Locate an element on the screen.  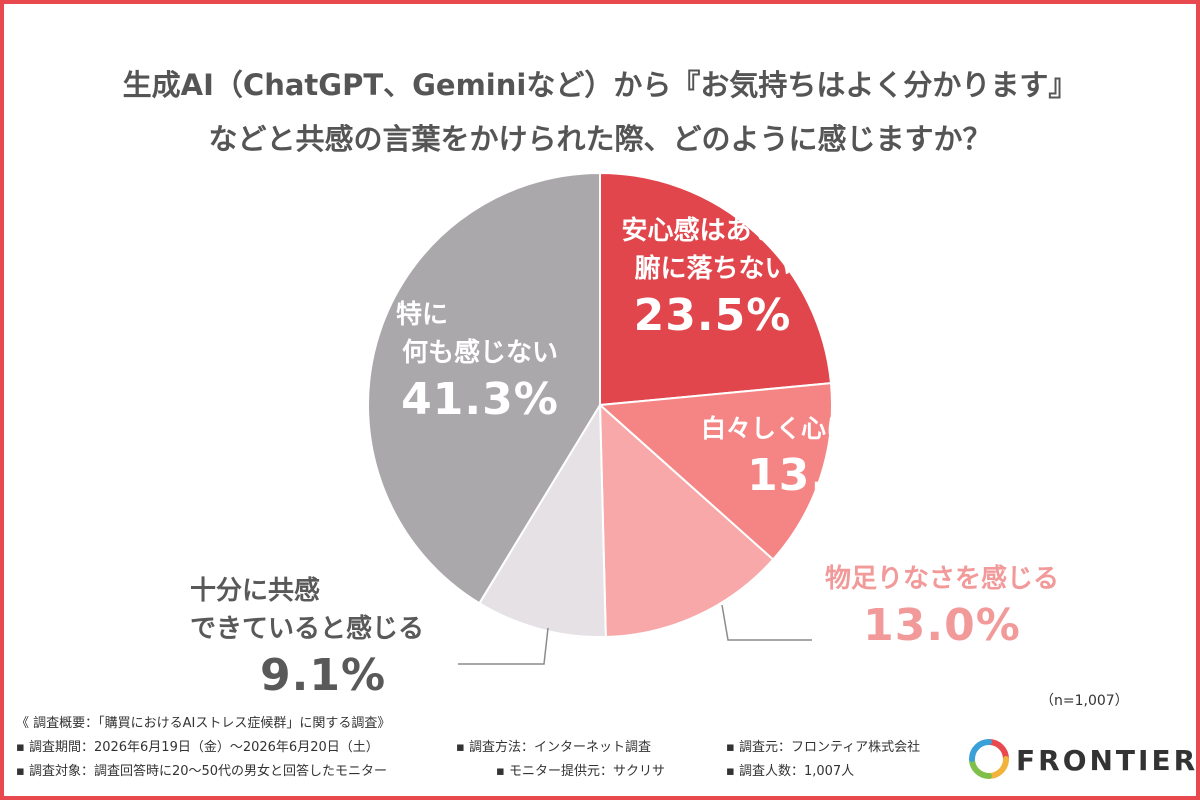
survey-overview: 《 調査概要：「購買におけるAIストレス症候群」に関する調査》 is located at coordinates (203, 723).